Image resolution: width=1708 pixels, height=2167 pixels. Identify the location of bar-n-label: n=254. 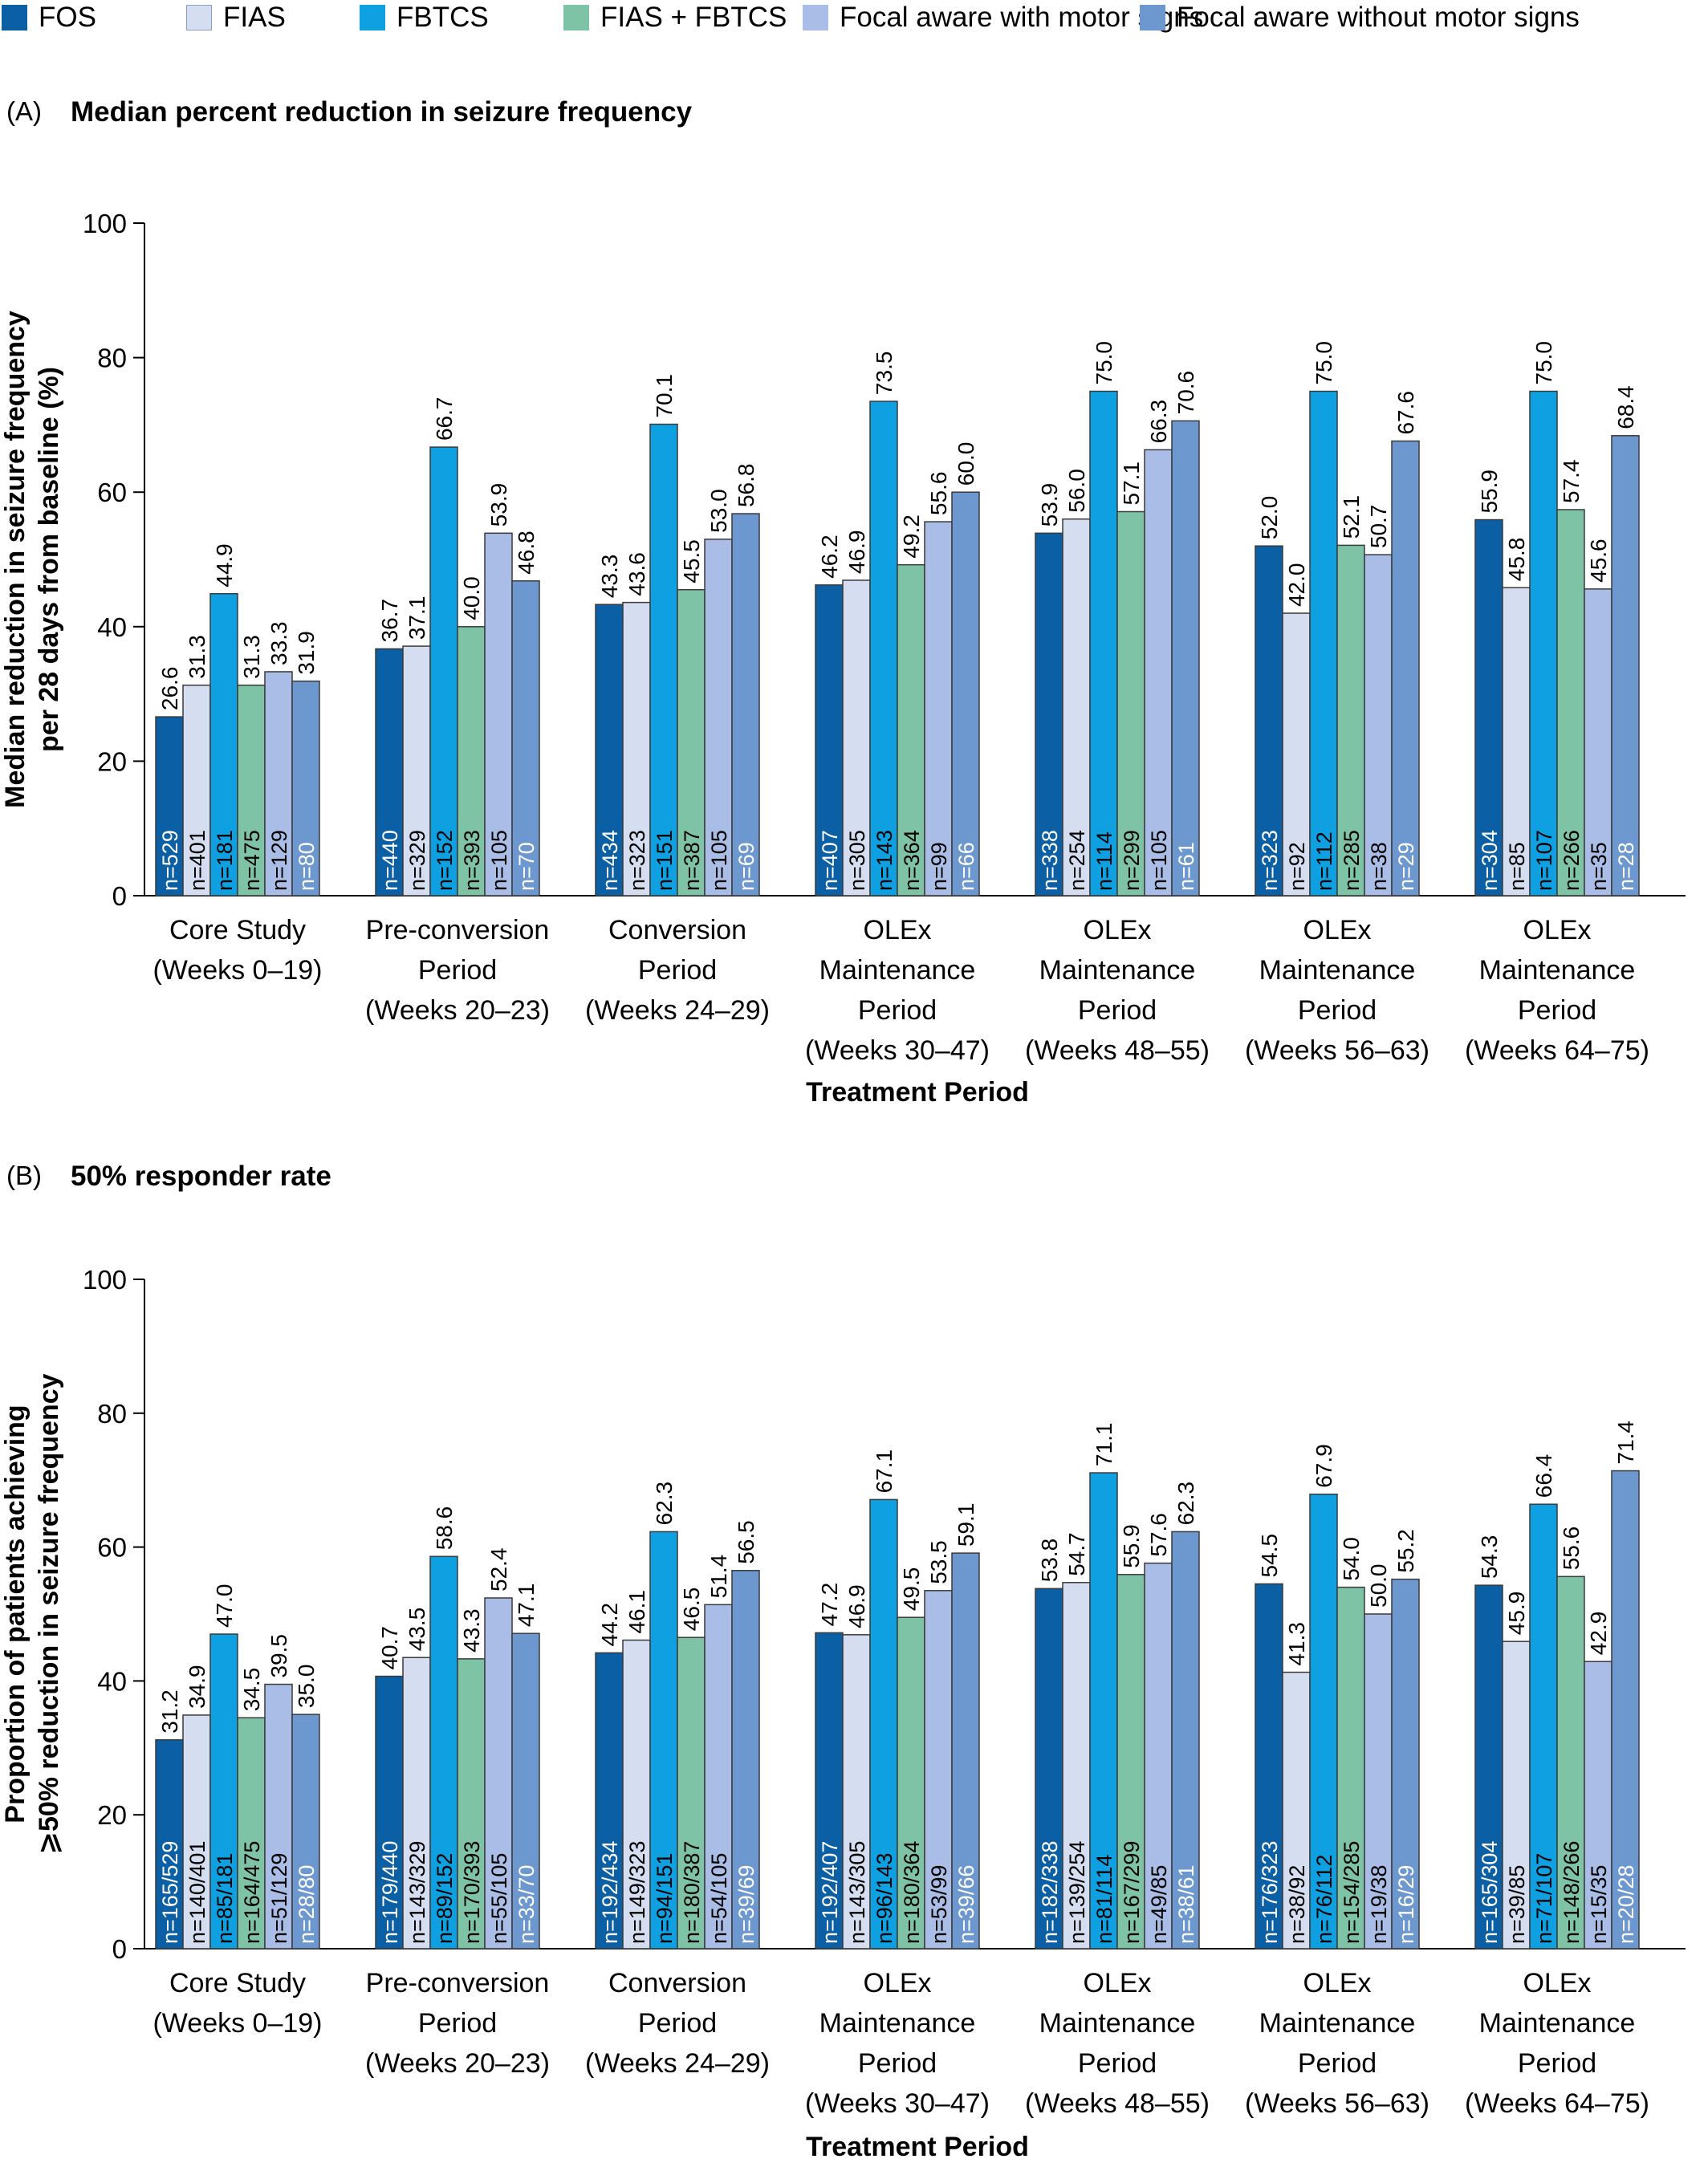
(1077, 861).